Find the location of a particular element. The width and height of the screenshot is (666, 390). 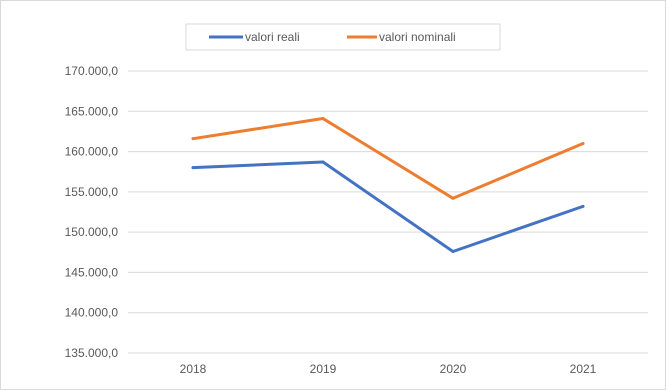

legend-label: valori reali is located at coordinates (272, 37).